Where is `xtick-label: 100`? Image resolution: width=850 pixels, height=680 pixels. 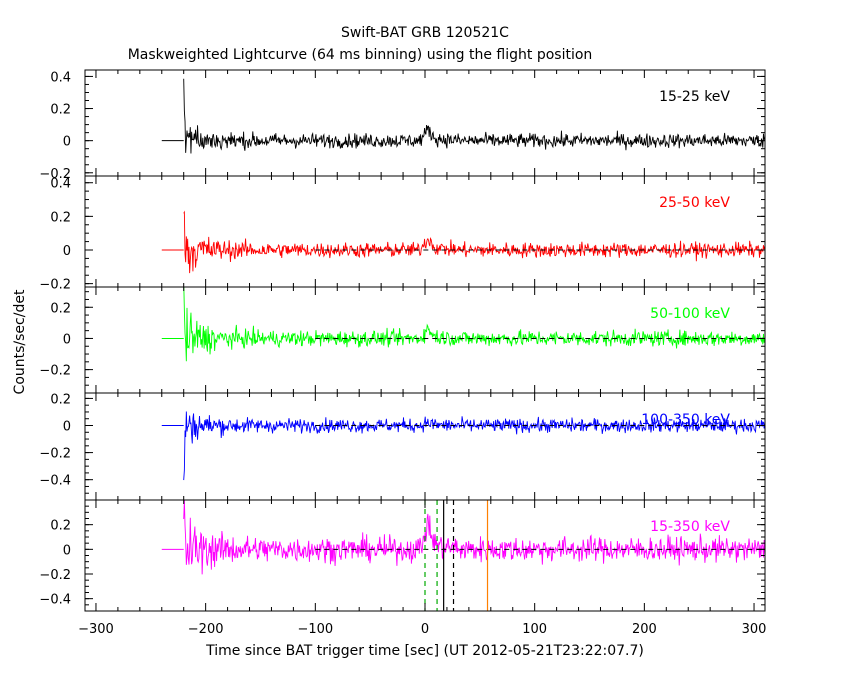 xtick-label: 100 is located at coordinates (534, 629).